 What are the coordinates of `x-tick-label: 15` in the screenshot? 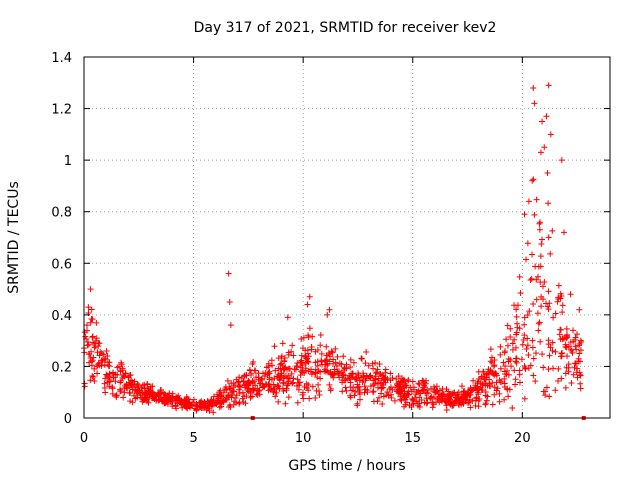 It's located at (412, 438).